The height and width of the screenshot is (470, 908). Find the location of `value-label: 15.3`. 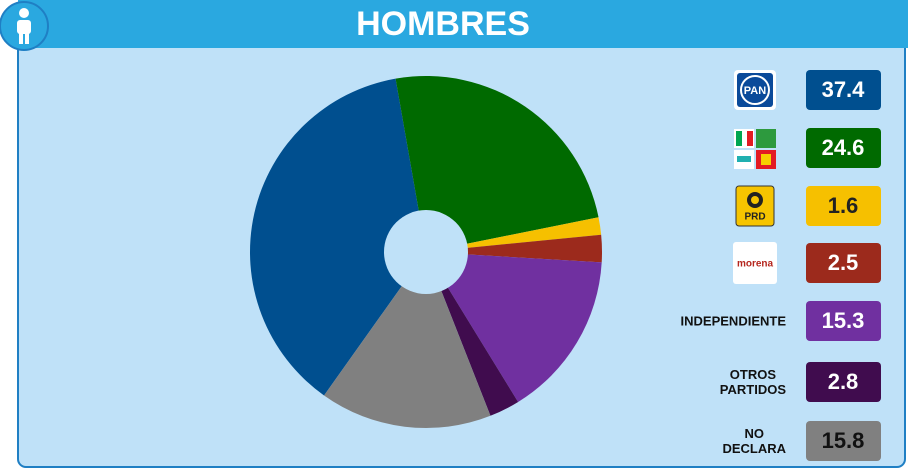

value-label: 15.3 is located at coordinates (843, 320).